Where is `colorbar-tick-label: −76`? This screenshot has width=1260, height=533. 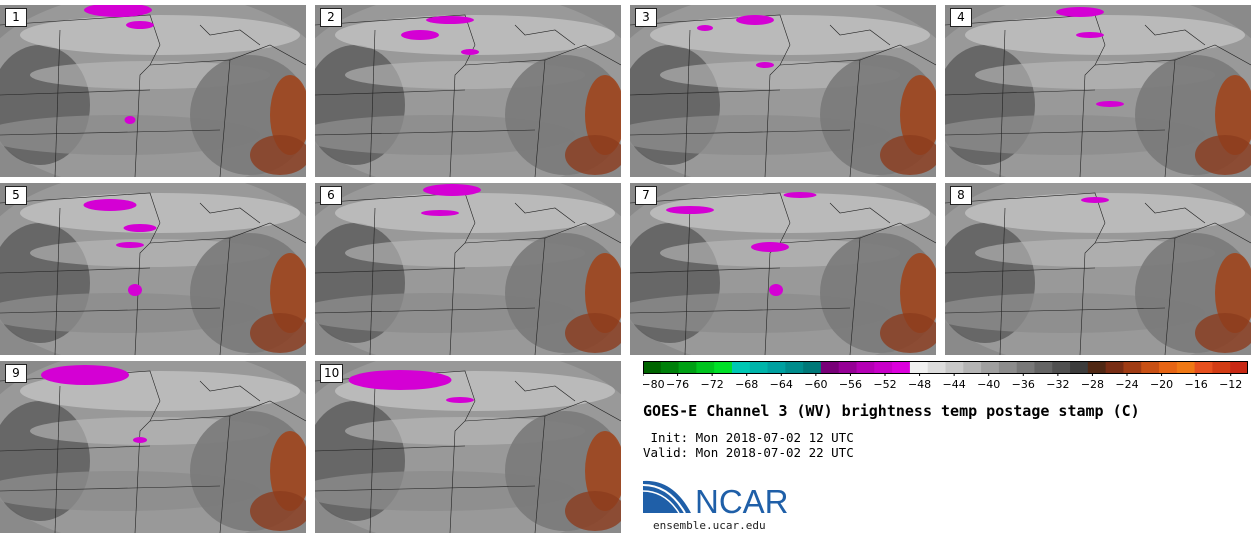 colorbar-tick-label: −76 is located at coordinates (677, 384).